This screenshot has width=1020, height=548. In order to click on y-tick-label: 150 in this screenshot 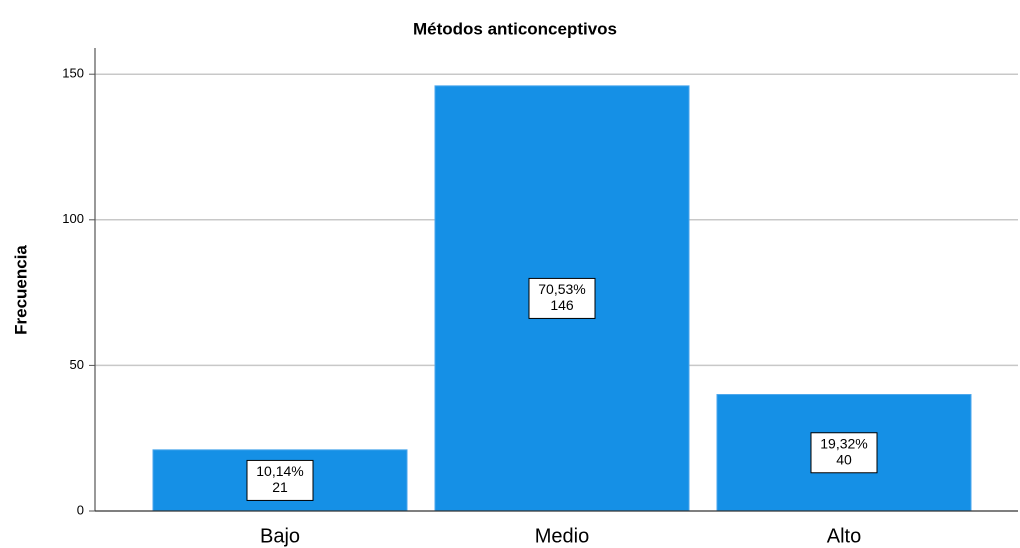, I will do `click(73, 73)`.